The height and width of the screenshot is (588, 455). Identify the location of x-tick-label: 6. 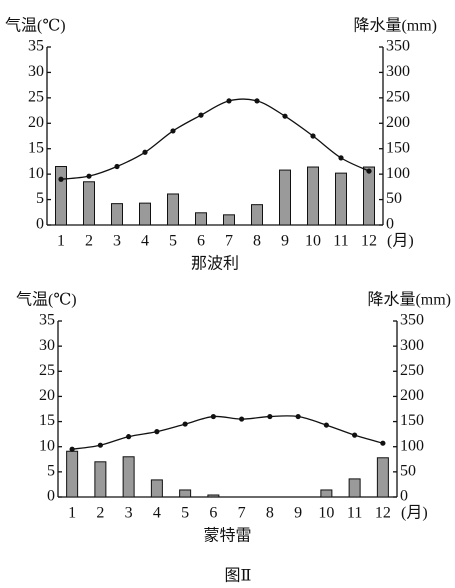
(201, 241).